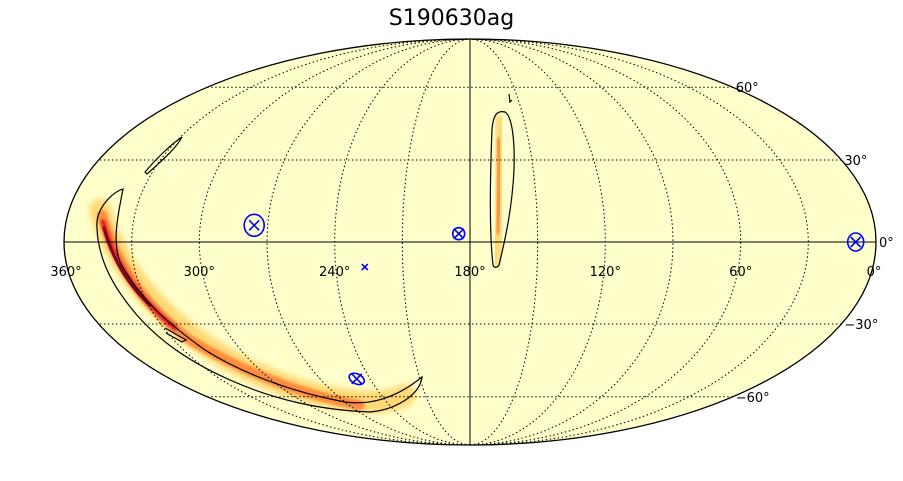  Describe the element at coordinates (747, 88) in the screenshot. I see `dec-tick-label: 60°` at that location.